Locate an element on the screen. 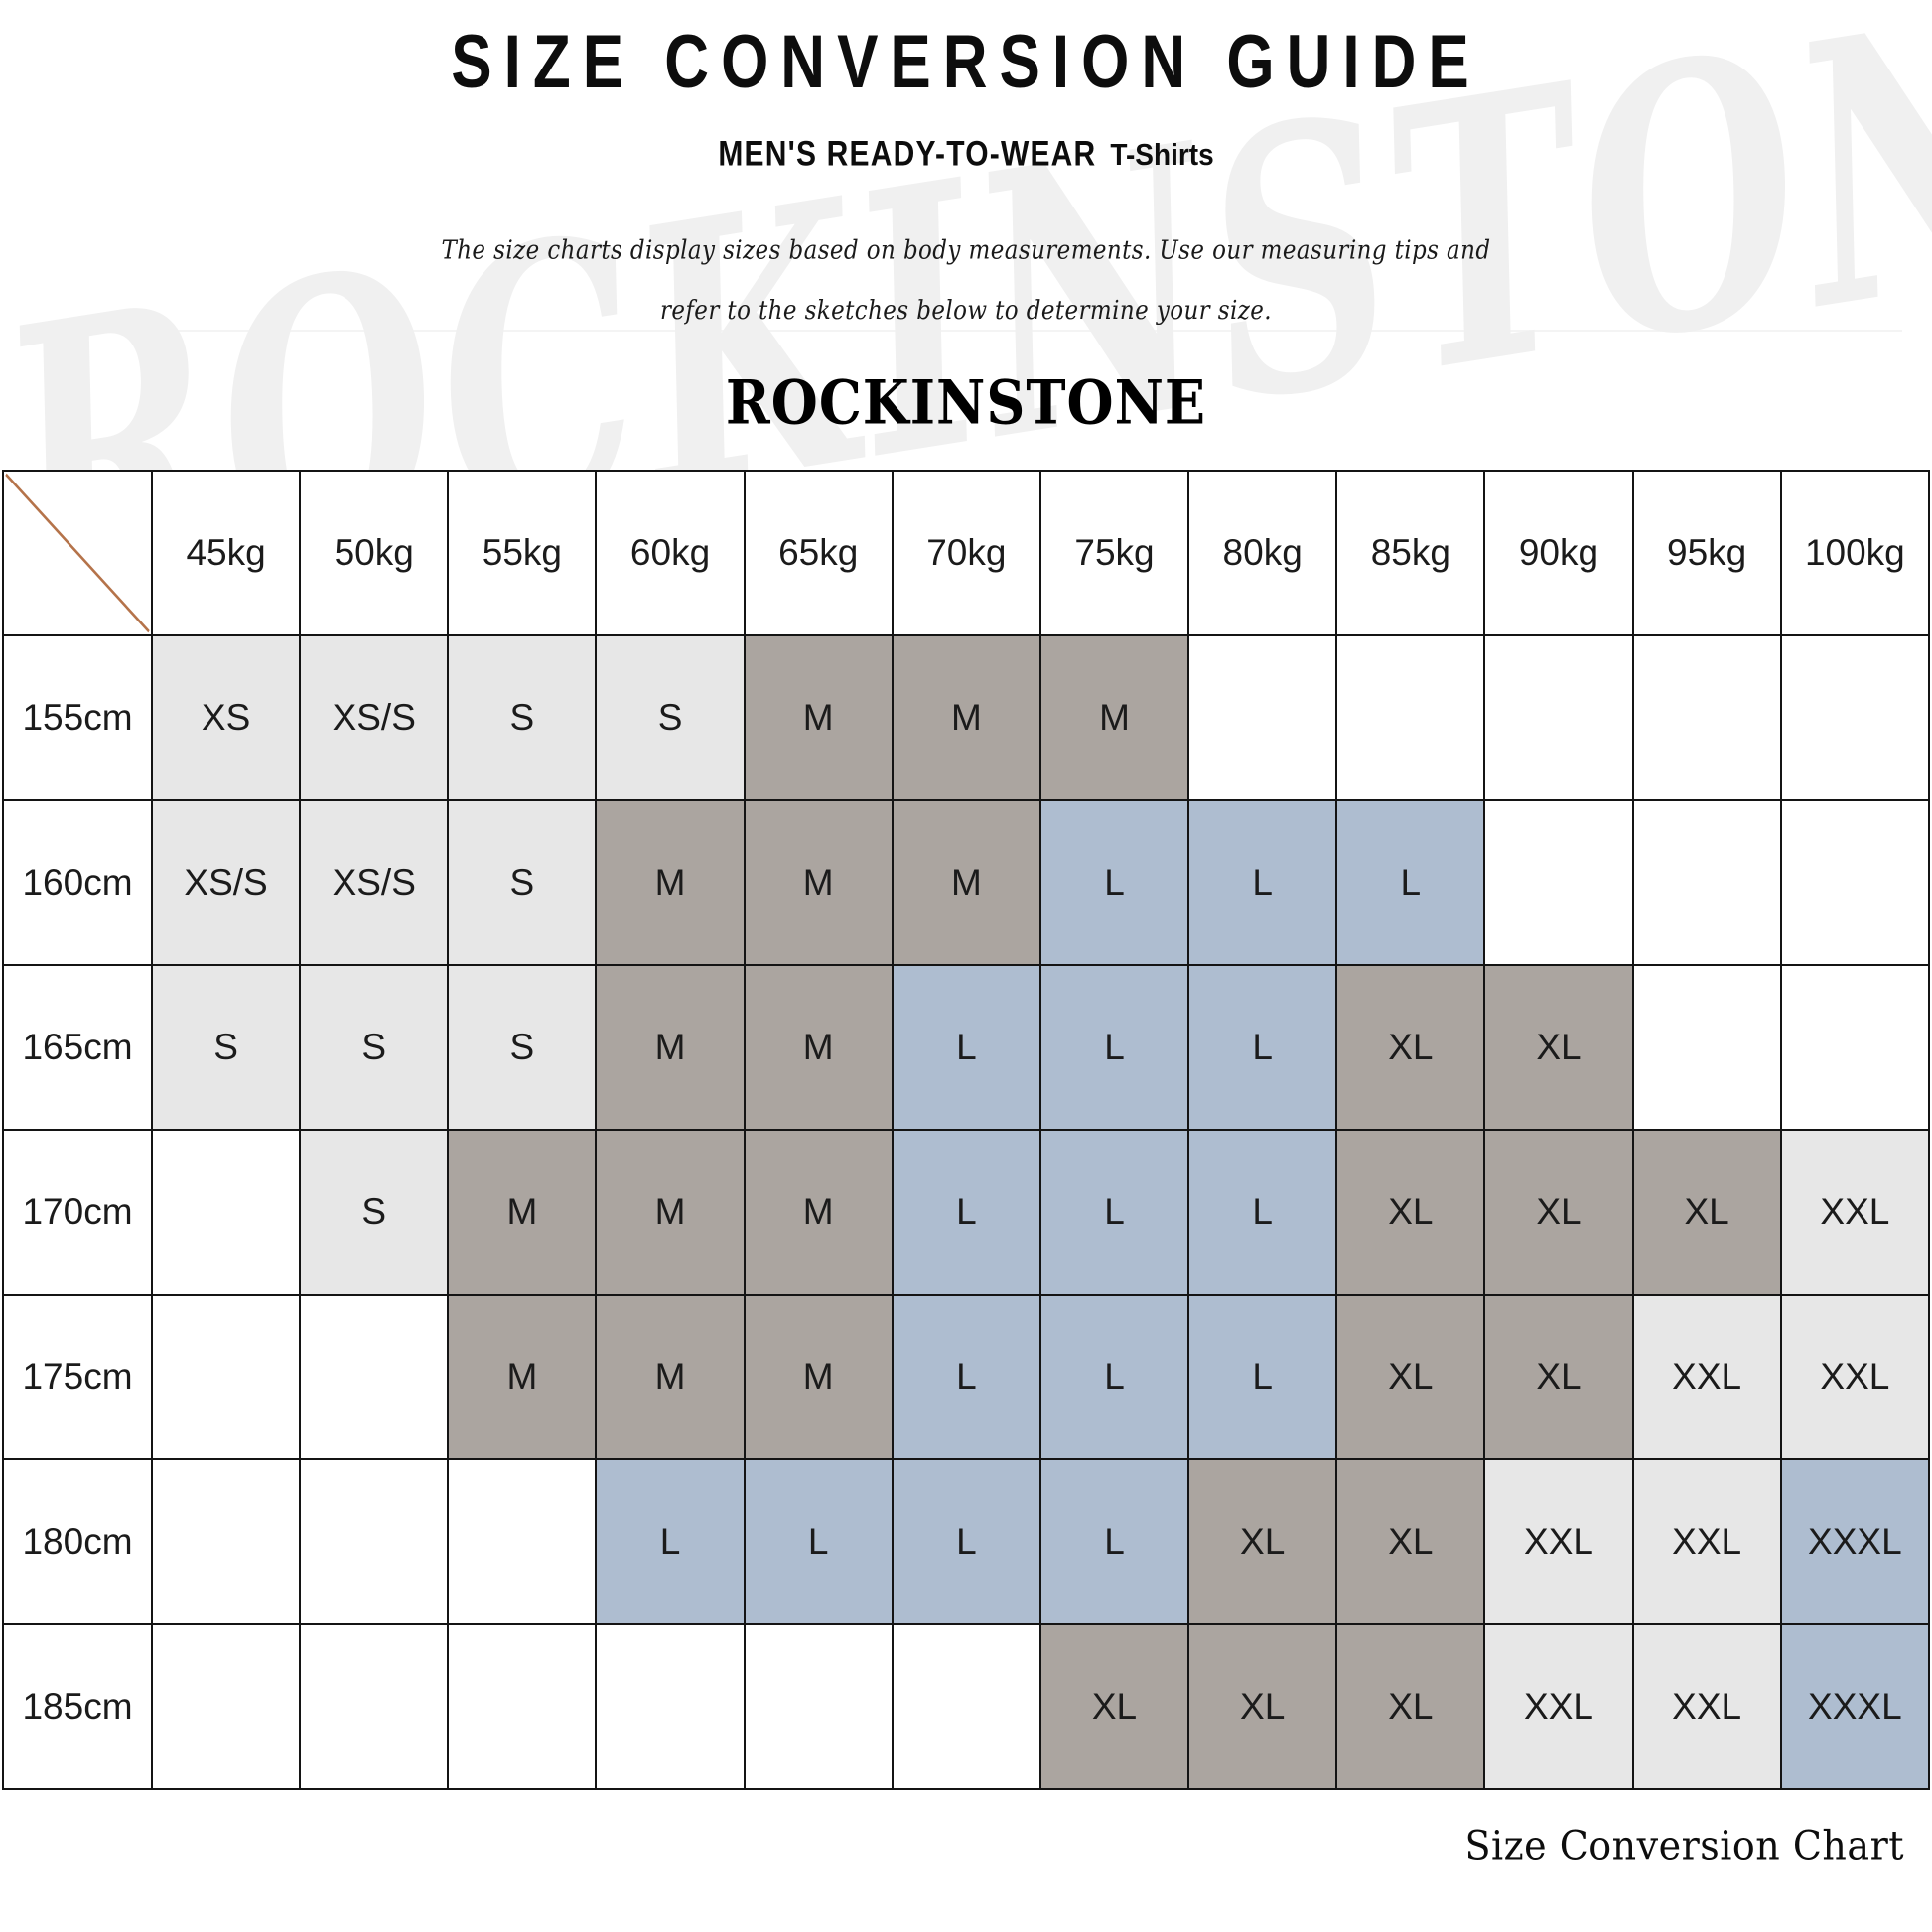 The image size is (1932, 1932). row-header-185cm: 185cm is located at coordinates (77, 1707).